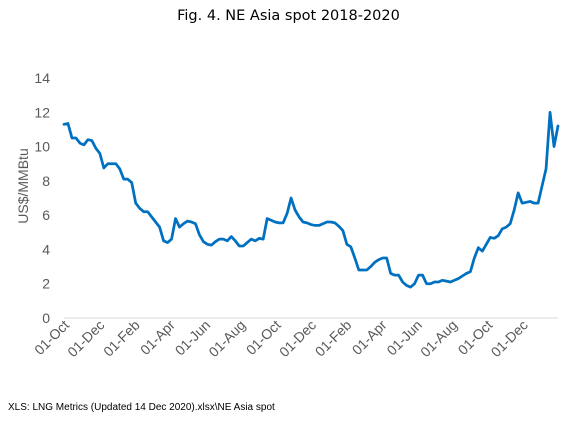  Describe the element at coordinates (46, 284) in the screenshot. I see `y-tick-label: 2` at that location.